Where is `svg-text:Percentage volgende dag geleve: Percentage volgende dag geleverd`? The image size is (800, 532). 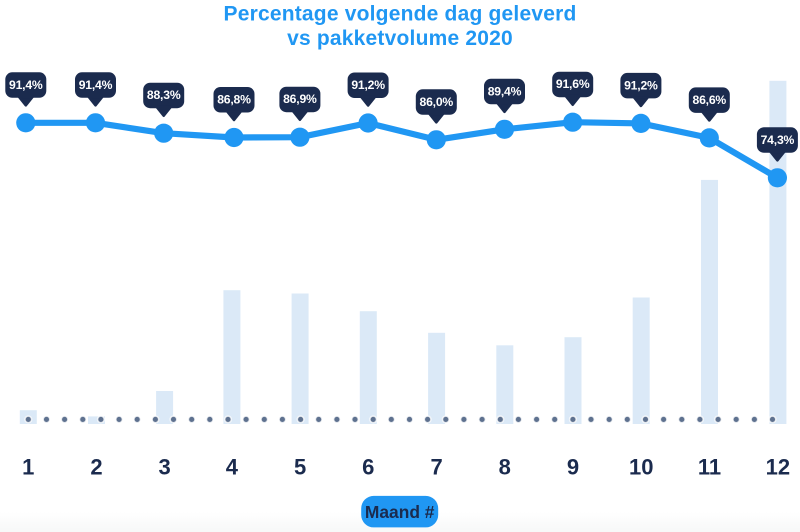
svg-text:Percentage volgende dag geleve: Percentage volgende dag geleverd is located at coordinates (399, 14).